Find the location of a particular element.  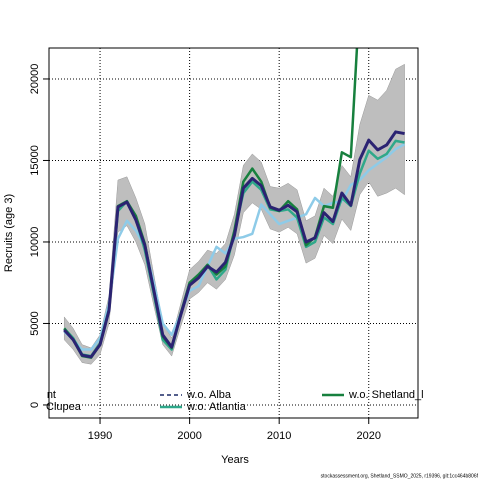

x-tick-label: 1990 is located at coordinates (100, 436).